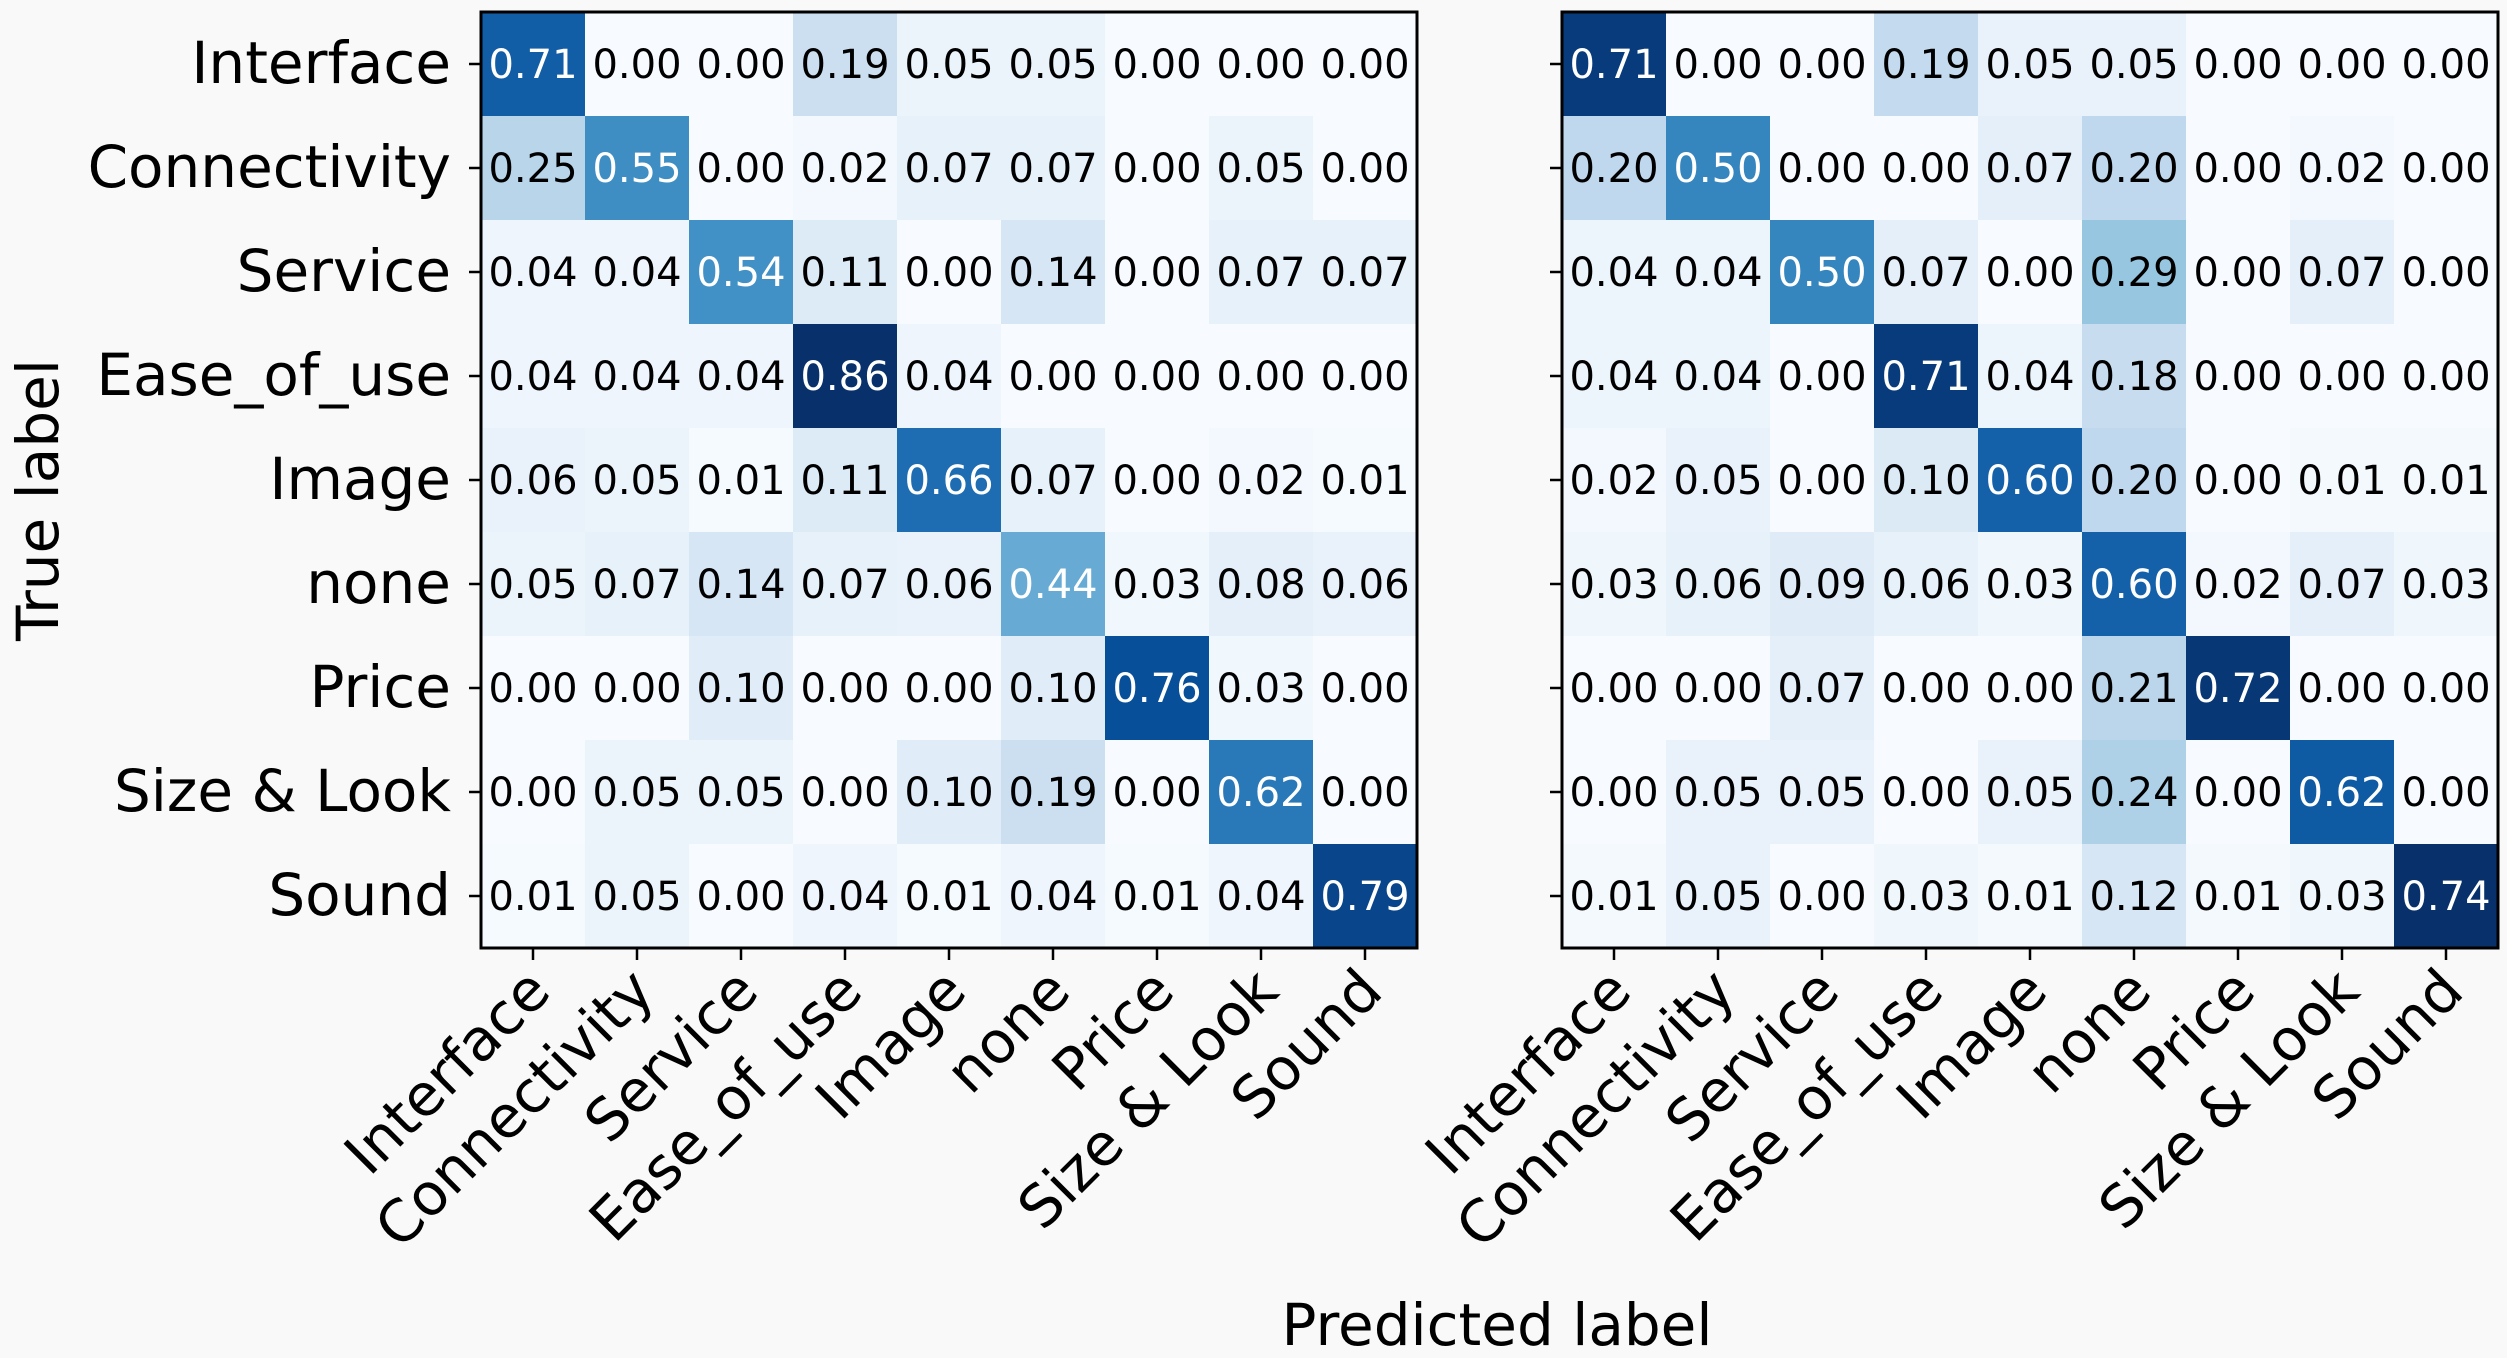  What do you see at coordinates (2445, 897) in the screenshot?
I see `cell-value-label: 0.74` at bounding box center [2445, 897].